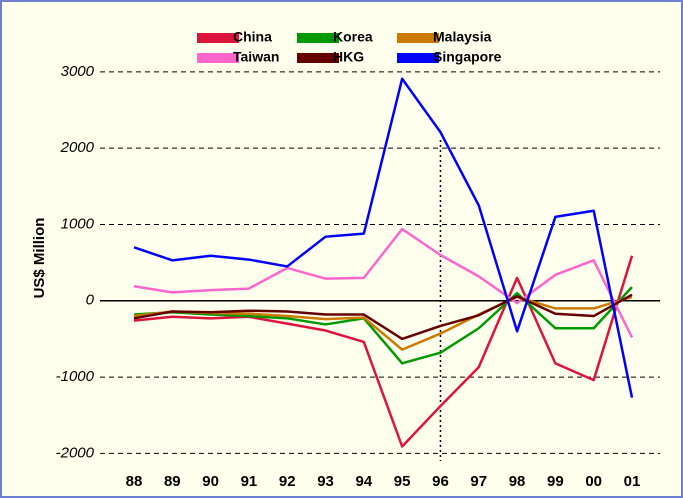  What do you see at coordinates (402, 481) in the screenshot?
I see `x-tick-label: 95` at bounding box center [402, 481].